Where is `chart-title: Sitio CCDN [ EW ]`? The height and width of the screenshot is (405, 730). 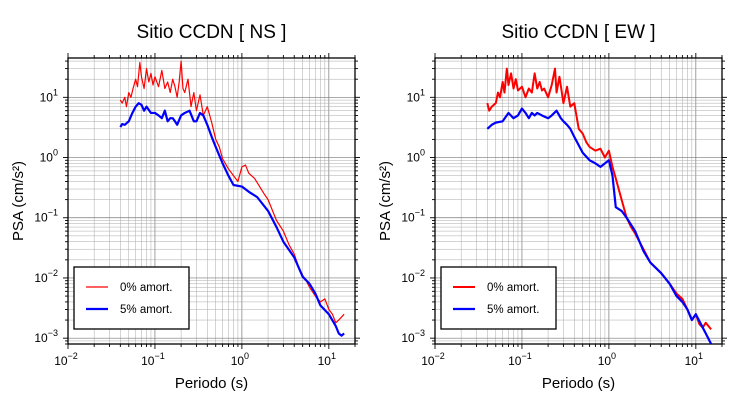 chart-title: Sitio CCDN [ EW ] is located at coordinates (578, 32).